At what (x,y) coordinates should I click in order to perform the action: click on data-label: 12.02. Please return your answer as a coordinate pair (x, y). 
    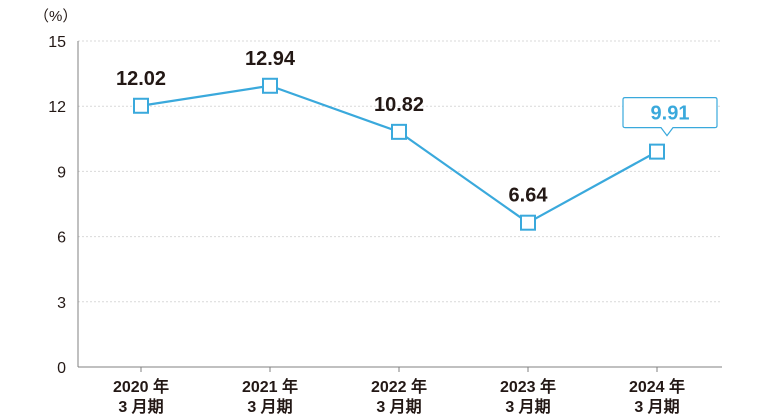
    Looking at the image, I should click on (141, 79).